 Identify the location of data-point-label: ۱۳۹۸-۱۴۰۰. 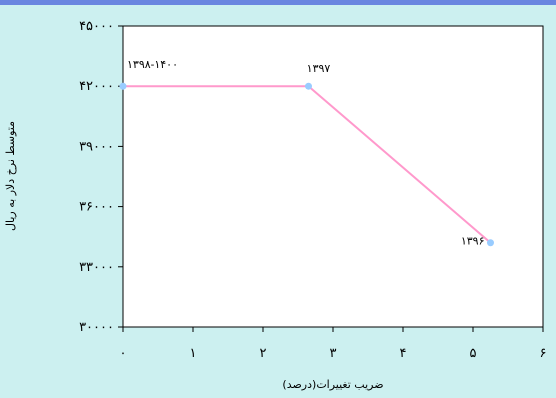
(152, 64).